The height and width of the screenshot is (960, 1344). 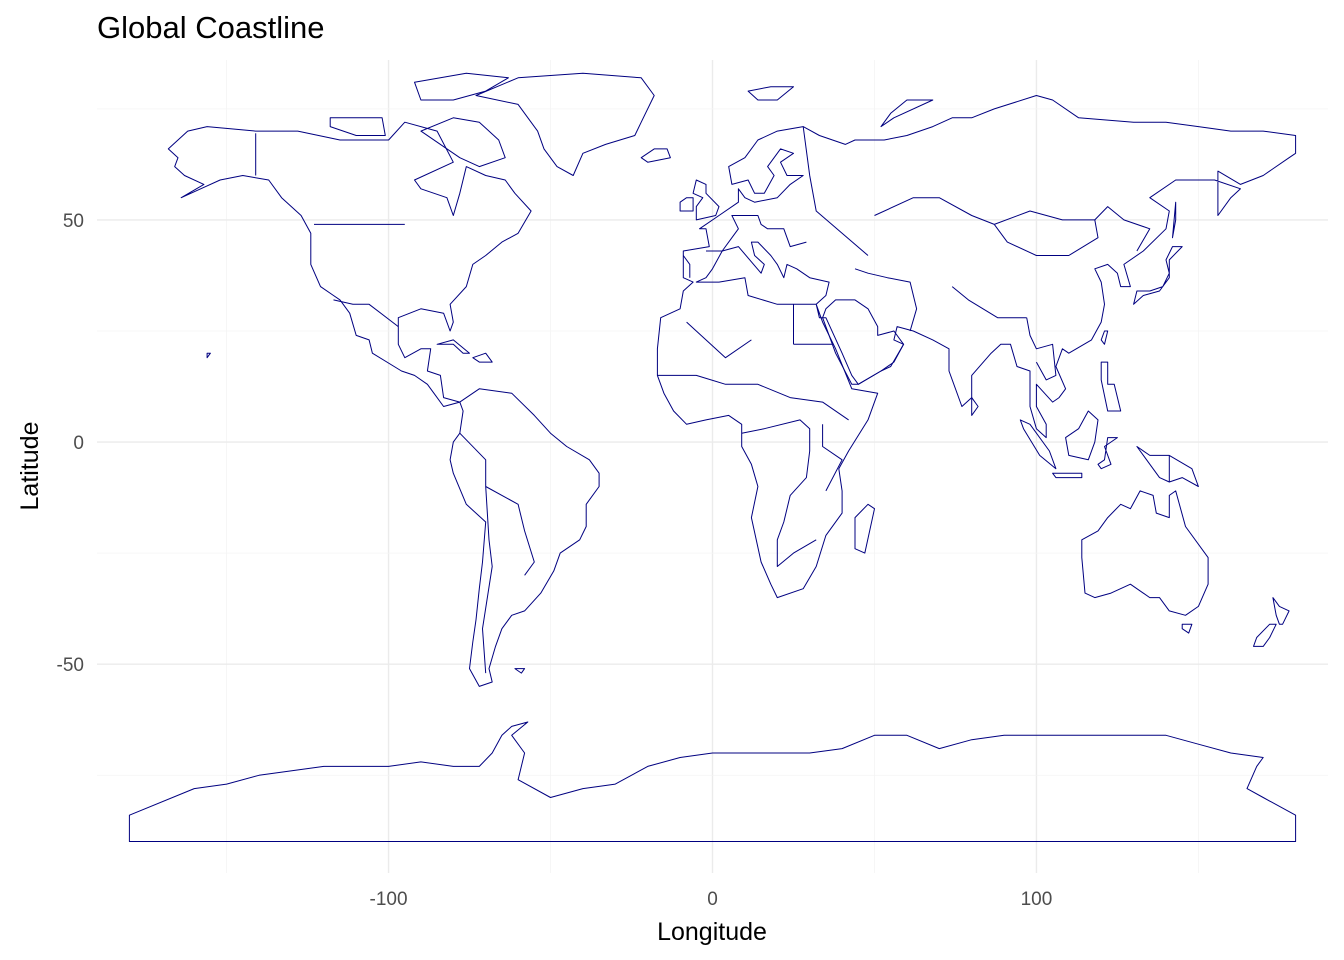 What do you see at coordinates (832, 458) in the screenshot?
I see `border-east-africa-borders` at bounding box center [832, 458].